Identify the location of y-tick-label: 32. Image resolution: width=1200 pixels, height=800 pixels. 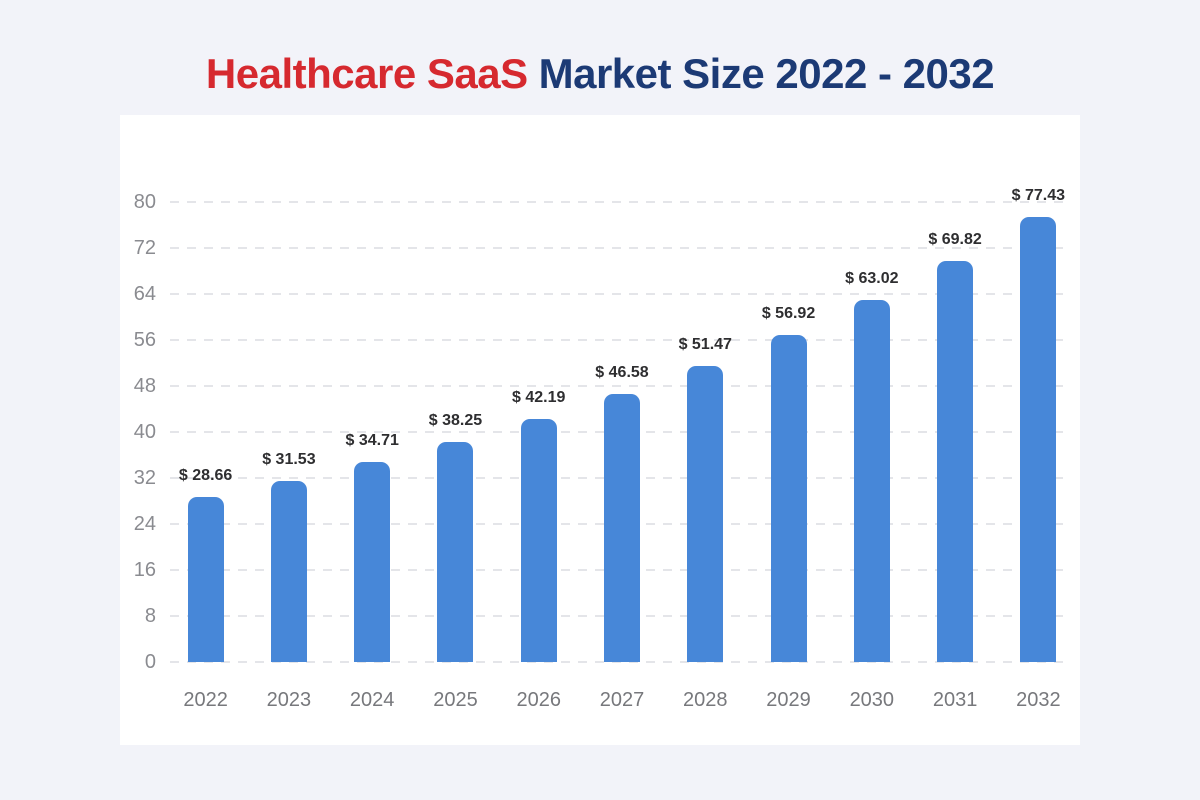
(144, 478).